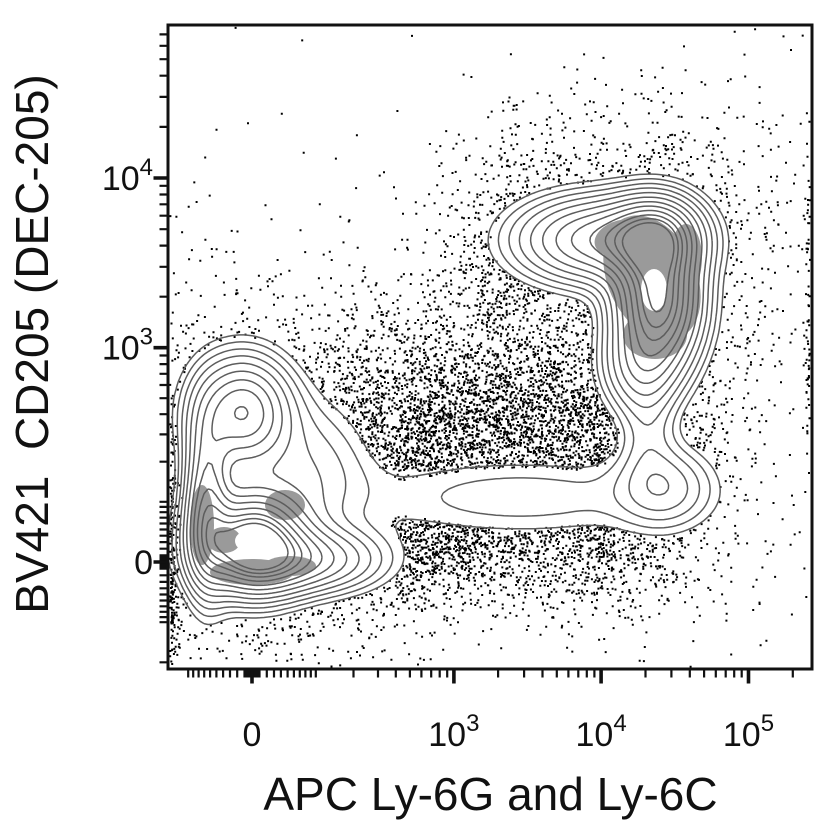 The height and width of the screenshot is (825, 824). I want to click on x-tick-label: 10³, so click(453, 732).